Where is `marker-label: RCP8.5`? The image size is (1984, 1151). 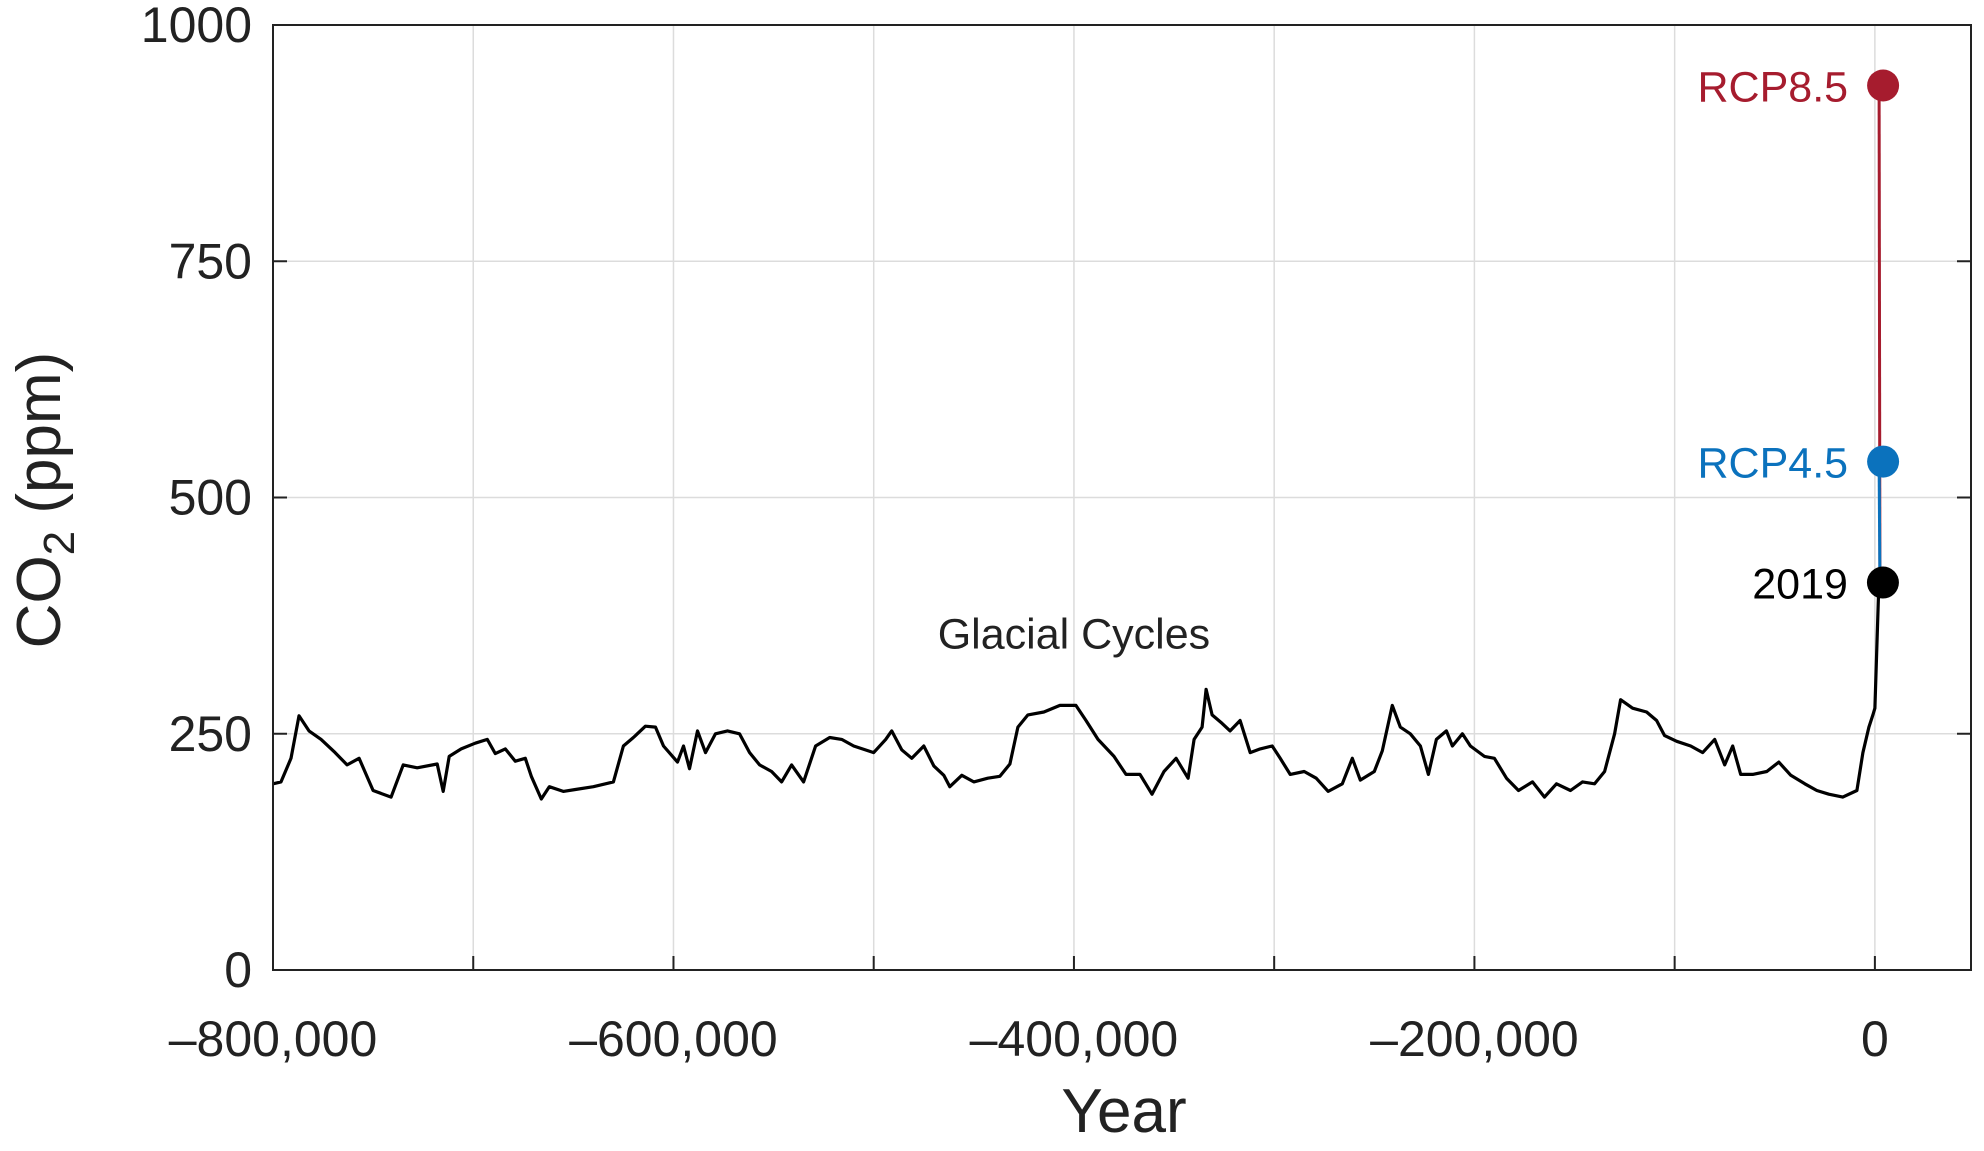
marker-label: RCP8.5 is located at coordinates (1773, 87).